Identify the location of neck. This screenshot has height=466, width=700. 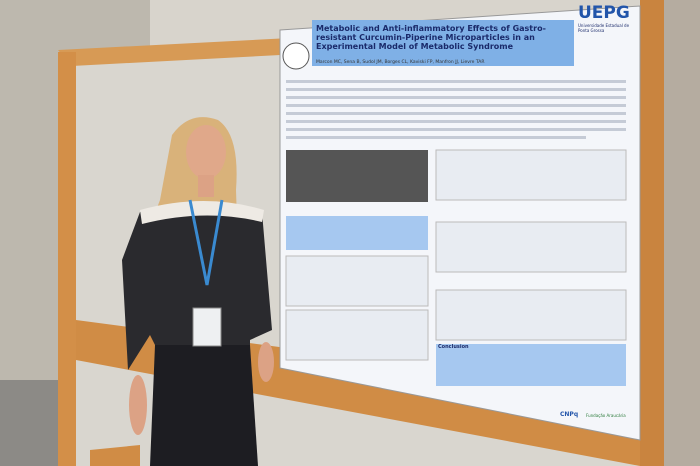
(206, 186).